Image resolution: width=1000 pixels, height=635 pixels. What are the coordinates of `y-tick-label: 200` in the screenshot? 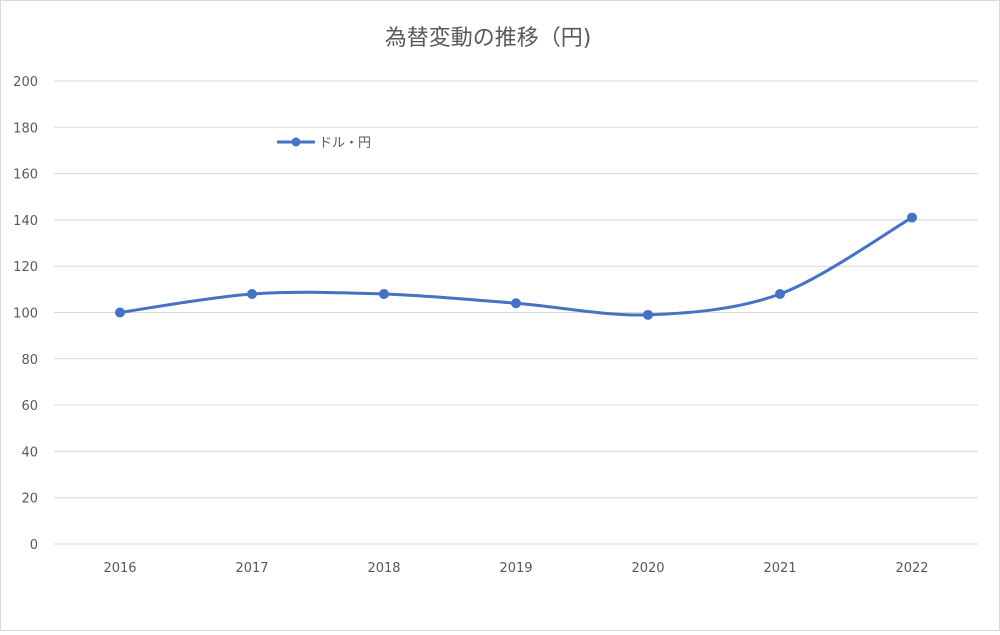 It's located at (25, 82).